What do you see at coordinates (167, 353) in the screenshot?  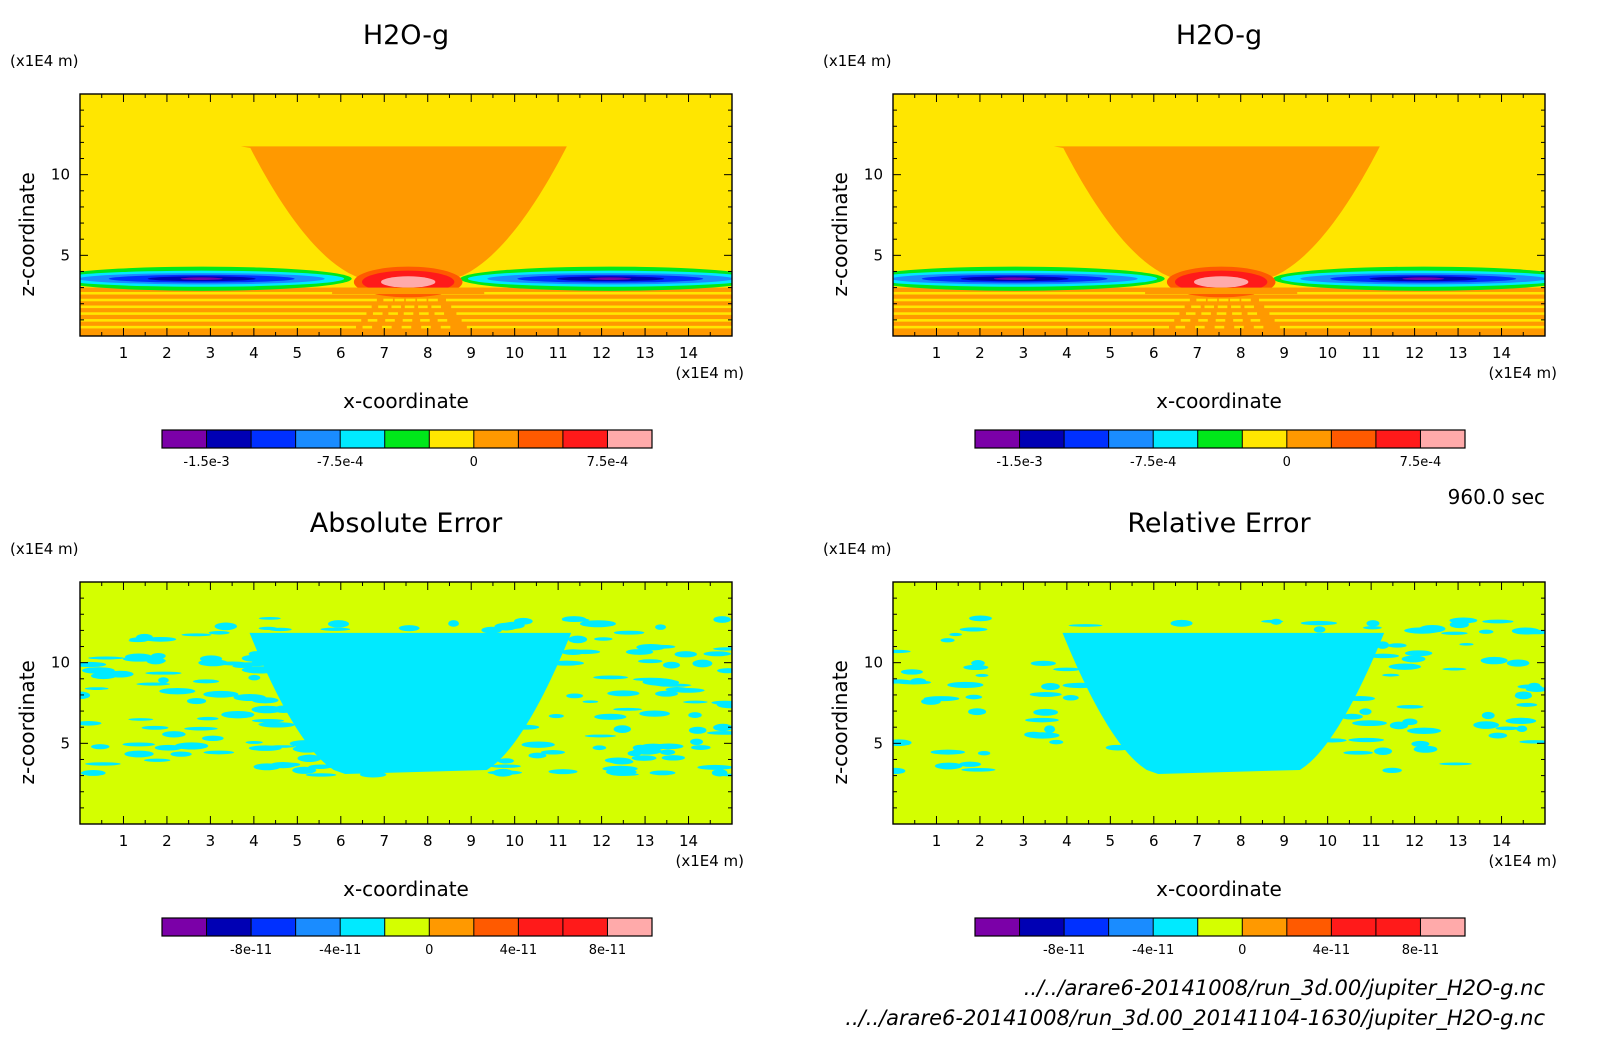 I see `x-tick-label: 2` at bounding box center [167, 353].